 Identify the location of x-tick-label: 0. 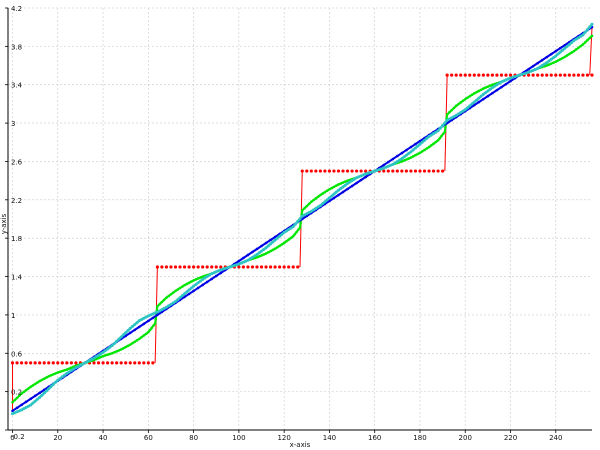
(12, 438).